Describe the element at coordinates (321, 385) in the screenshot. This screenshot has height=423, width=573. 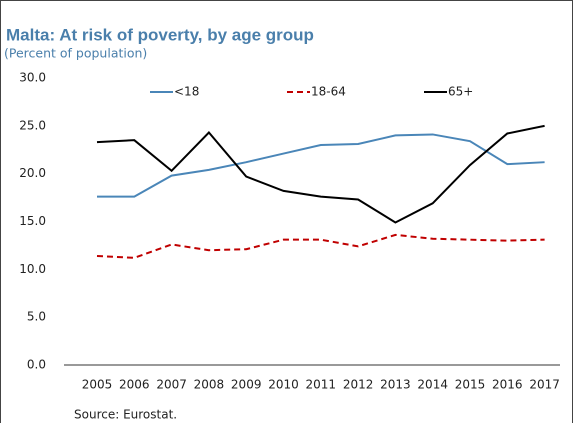
I see `x-tick-label: 2011` at that location.